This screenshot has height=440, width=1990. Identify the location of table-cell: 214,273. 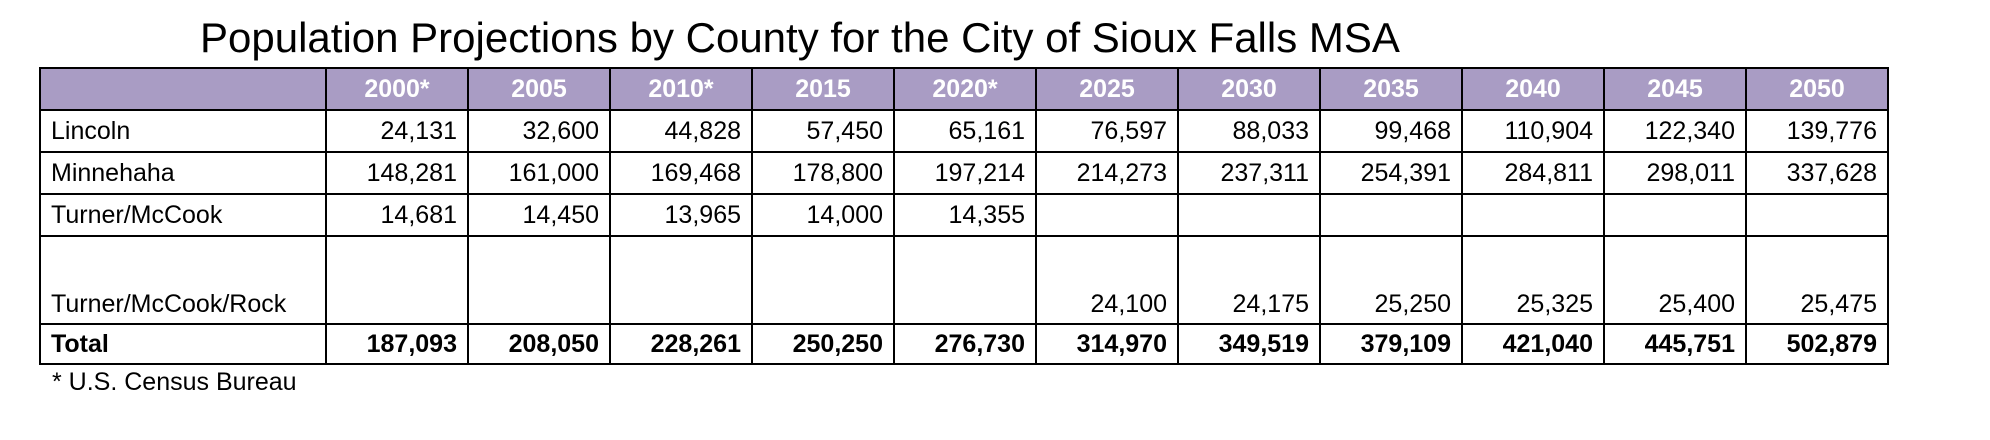
(1107, 173).